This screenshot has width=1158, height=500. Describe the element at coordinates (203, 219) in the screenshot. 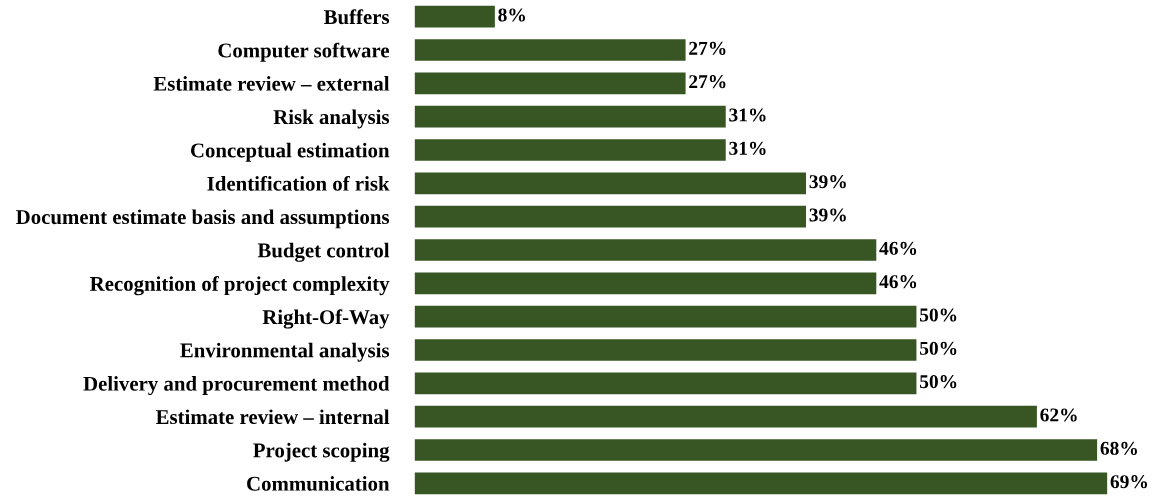

I see `y-tick-label: Document estimate basis and assumptions` at that location.